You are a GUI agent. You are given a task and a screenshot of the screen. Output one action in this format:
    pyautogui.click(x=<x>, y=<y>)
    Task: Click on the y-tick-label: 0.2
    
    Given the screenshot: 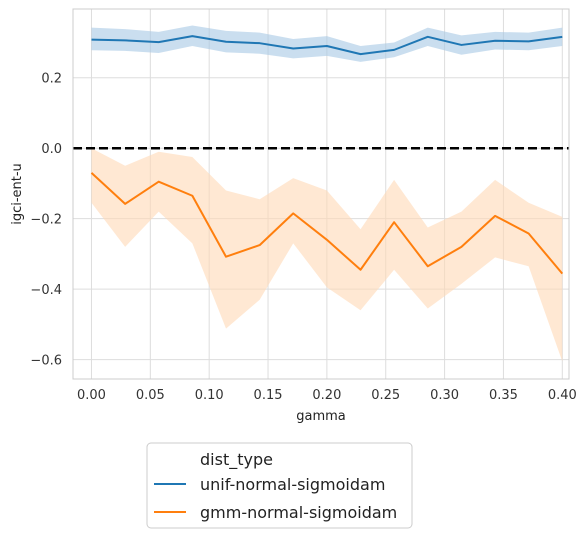 What is the action you would take?
    pyautogui.click(x=51, y=79)
    